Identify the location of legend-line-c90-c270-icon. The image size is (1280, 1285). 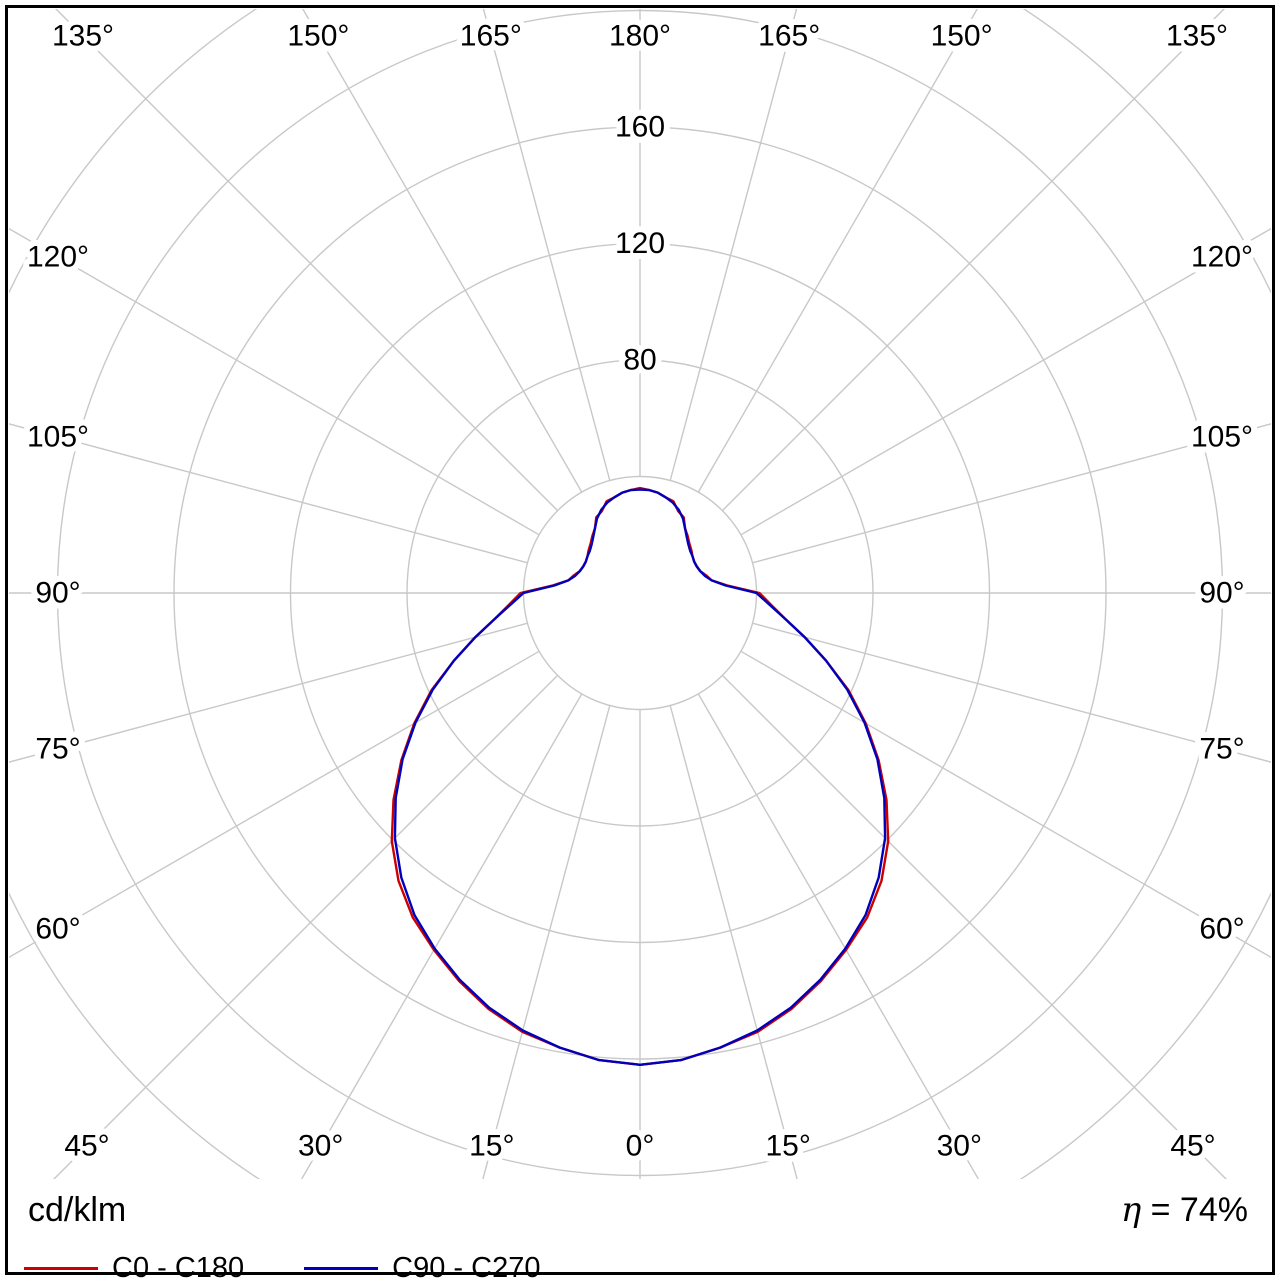
(341, 1268).